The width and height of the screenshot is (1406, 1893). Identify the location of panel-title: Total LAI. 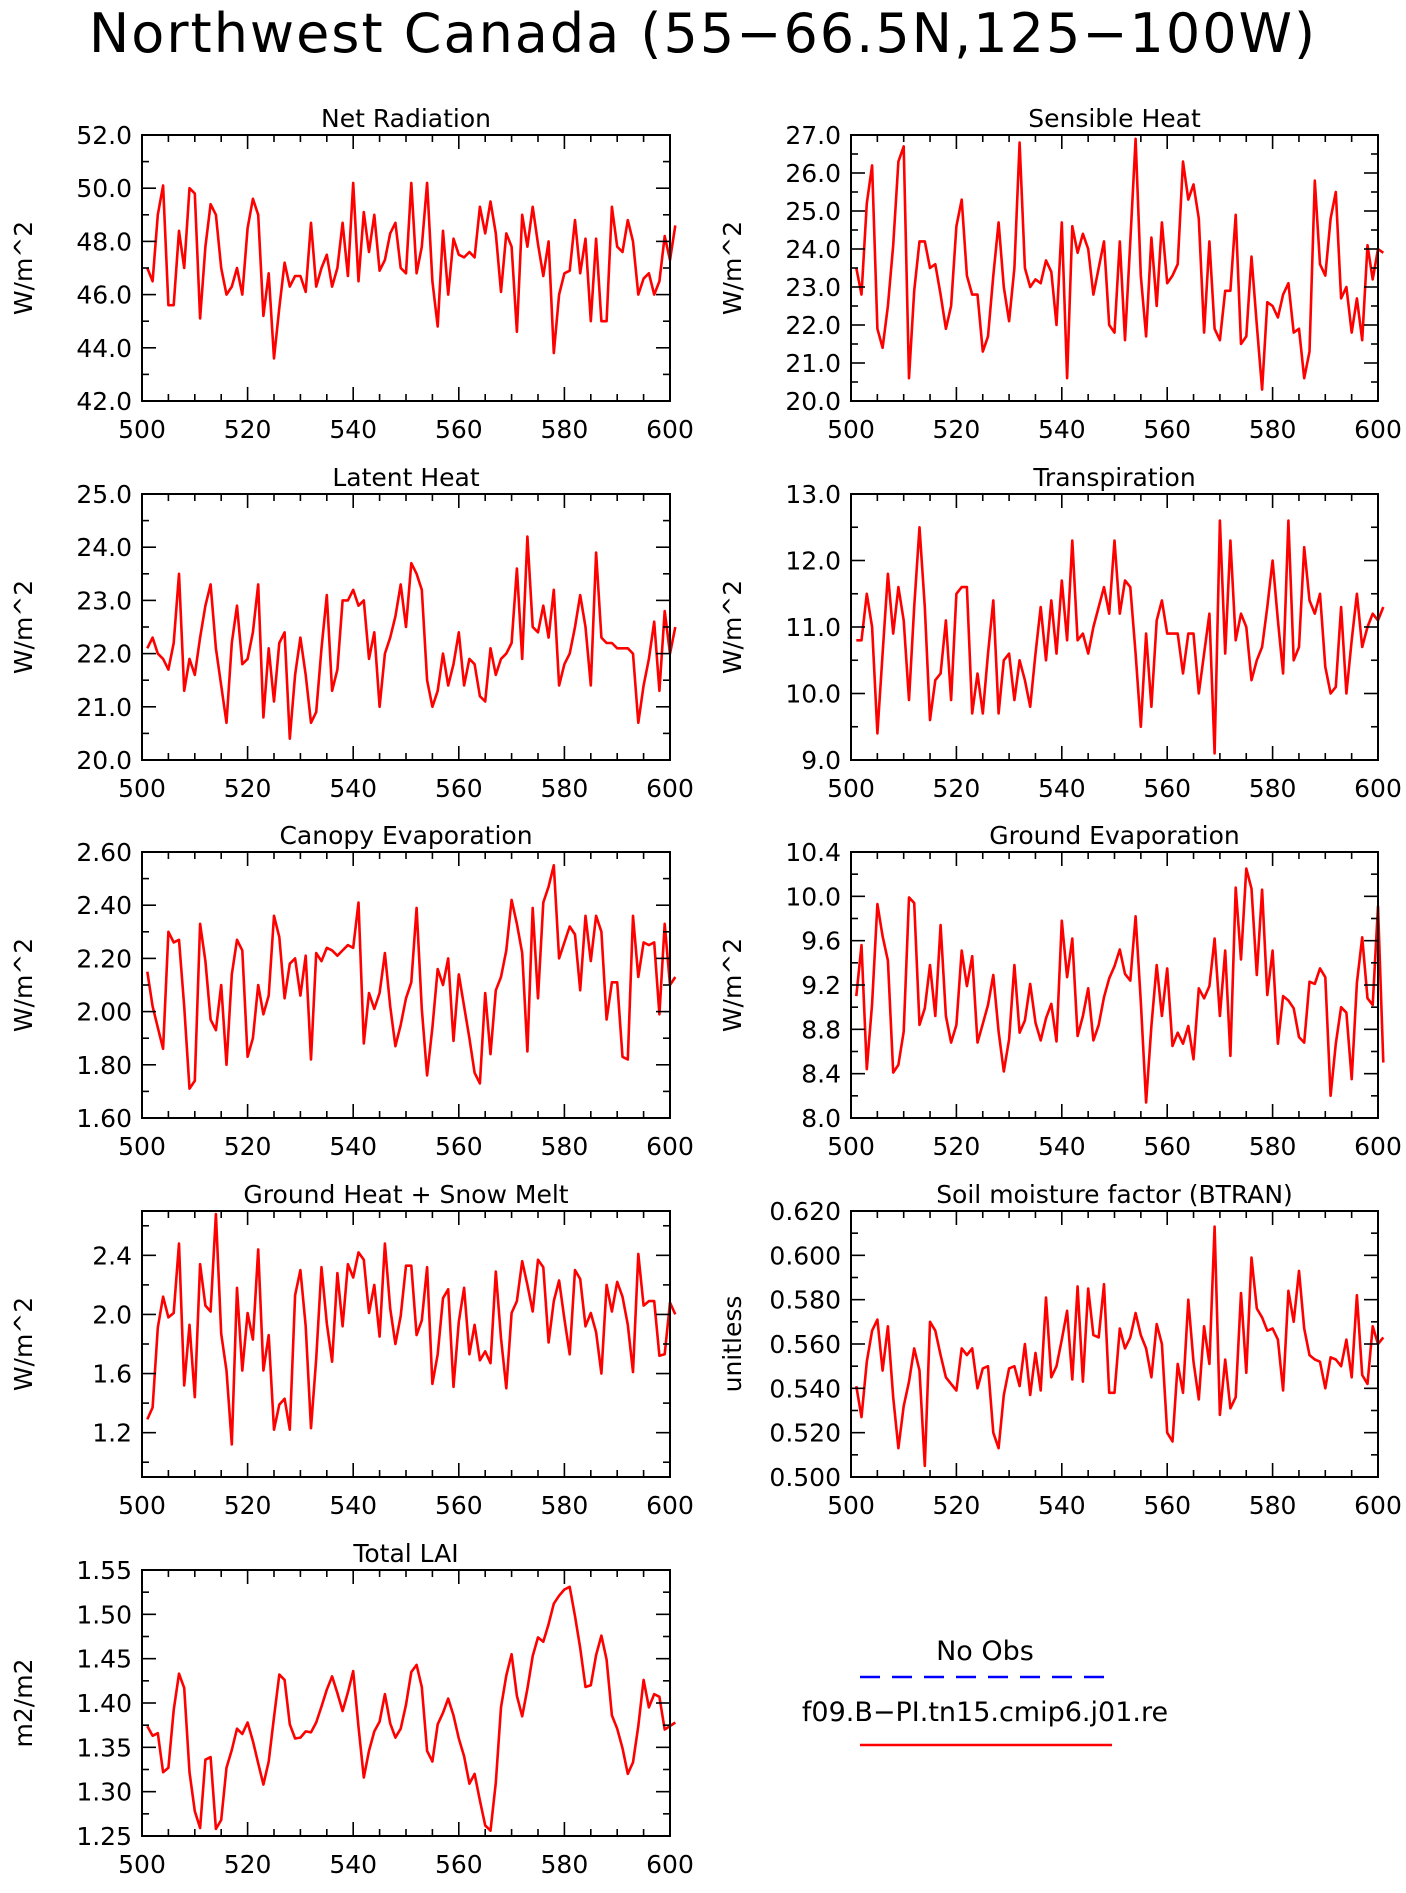
(405, 1553).